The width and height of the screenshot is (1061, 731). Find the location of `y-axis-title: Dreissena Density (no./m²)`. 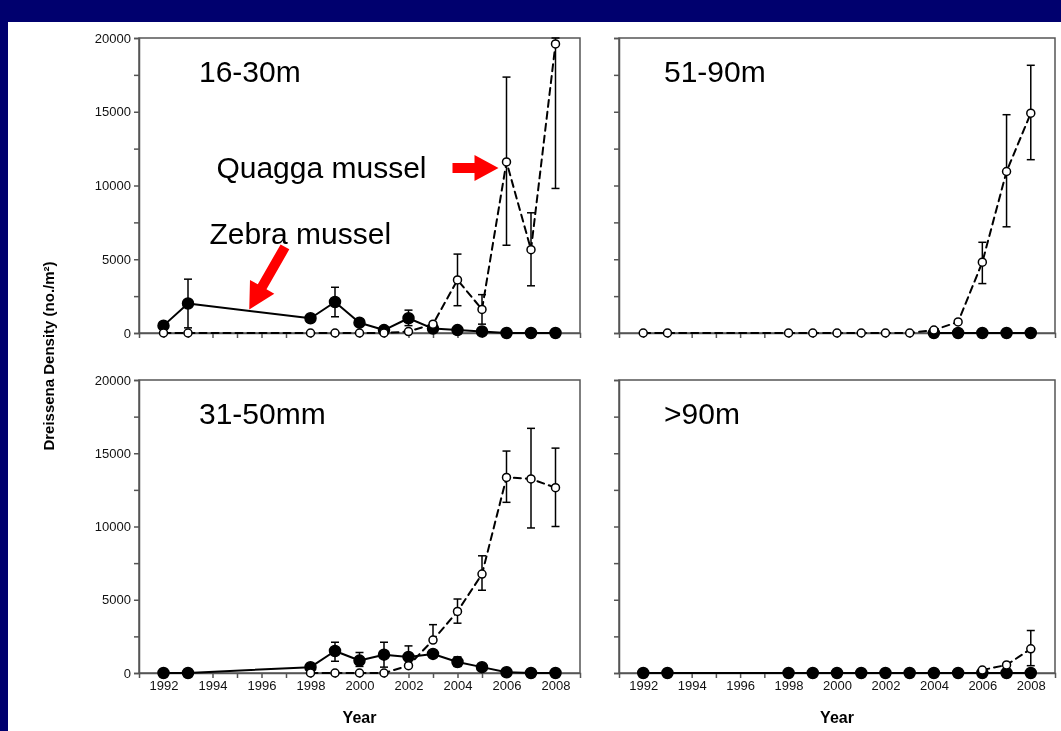

y-axis-title: Dreissena Density (no./m²) is located at coordinates (48, 356).